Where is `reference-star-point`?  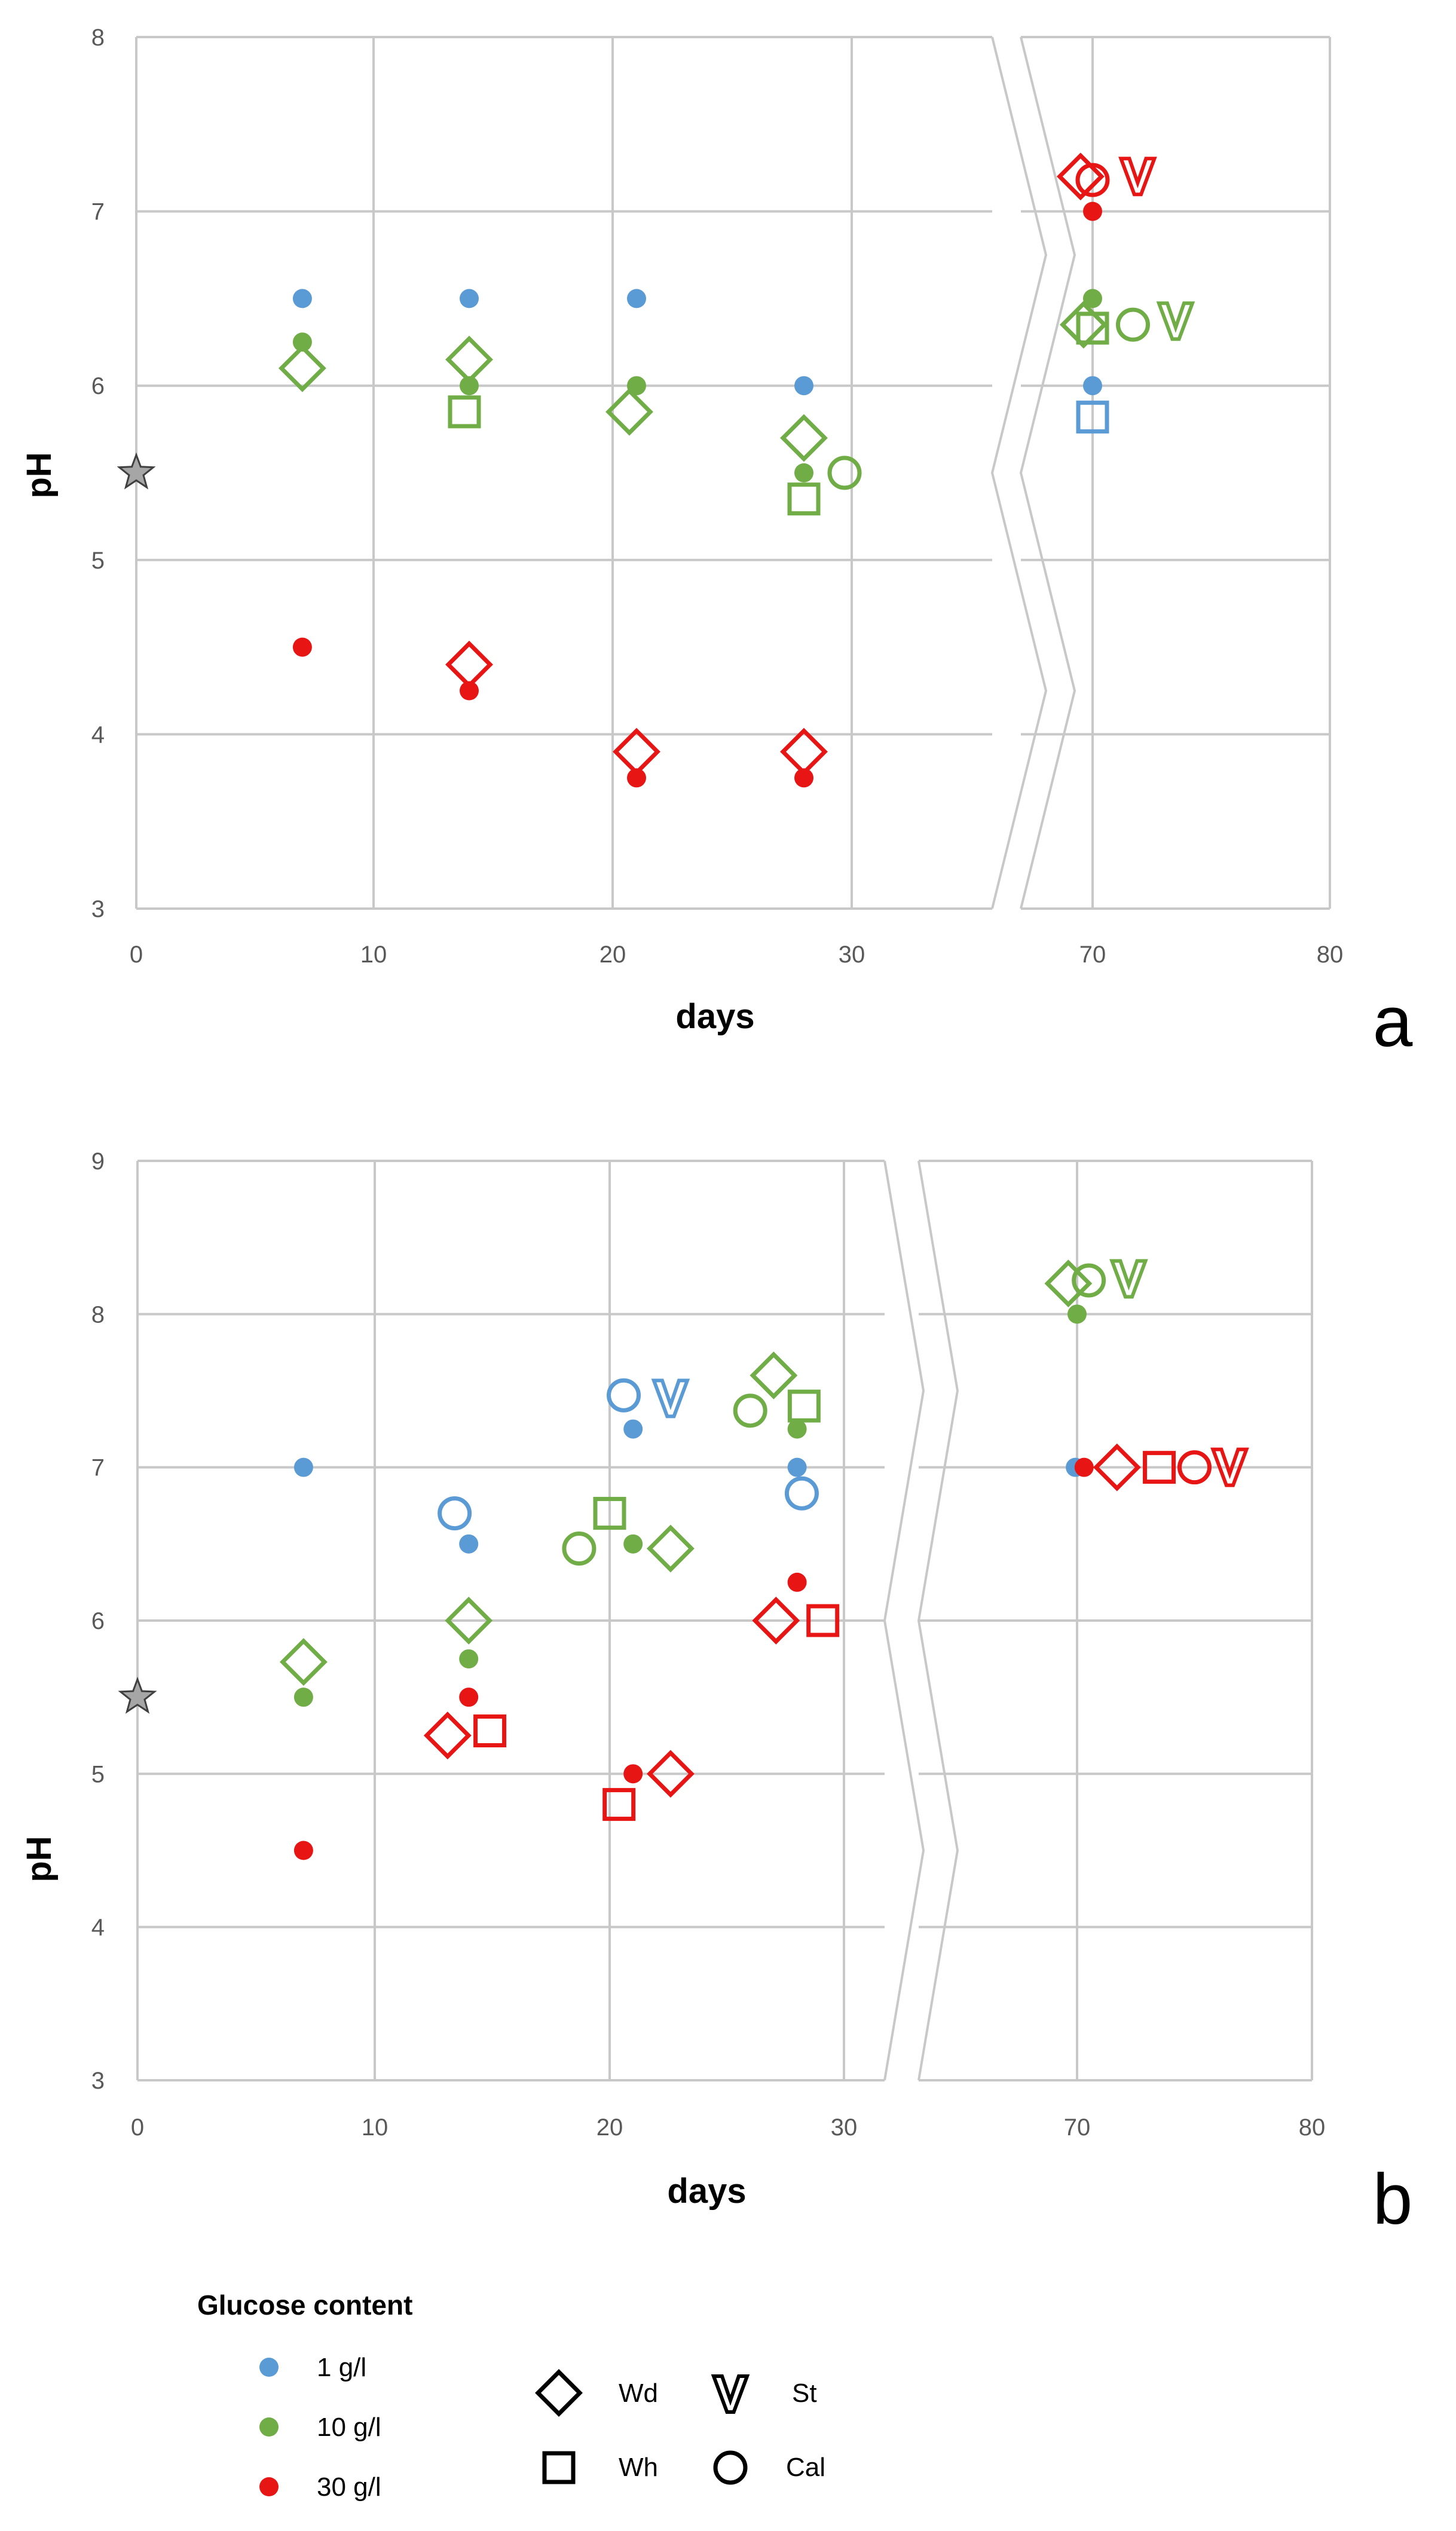
reference-star-point is located at coordinates (138, 1695).